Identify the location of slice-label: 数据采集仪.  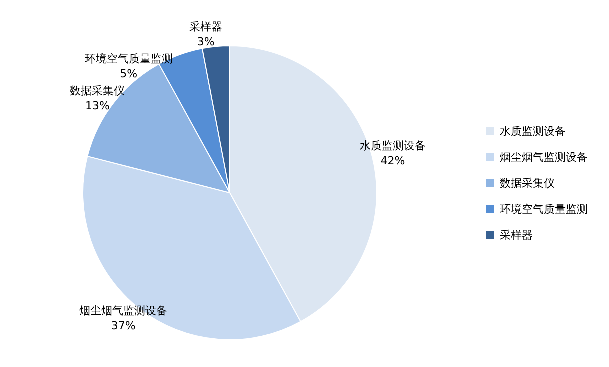
(98, 91).